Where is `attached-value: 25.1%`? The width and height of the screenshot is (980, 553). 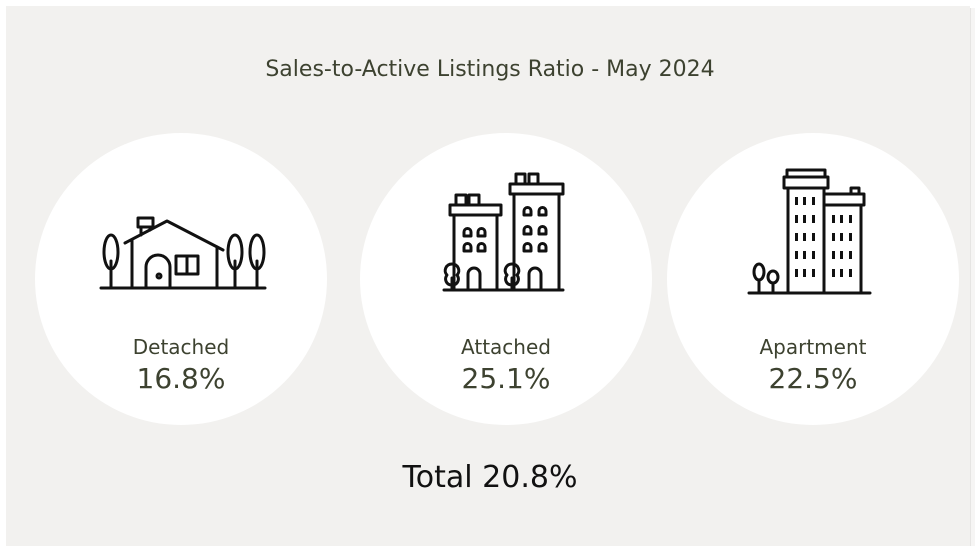
attached-value: 25.1% is located at coordinates (506, 378).